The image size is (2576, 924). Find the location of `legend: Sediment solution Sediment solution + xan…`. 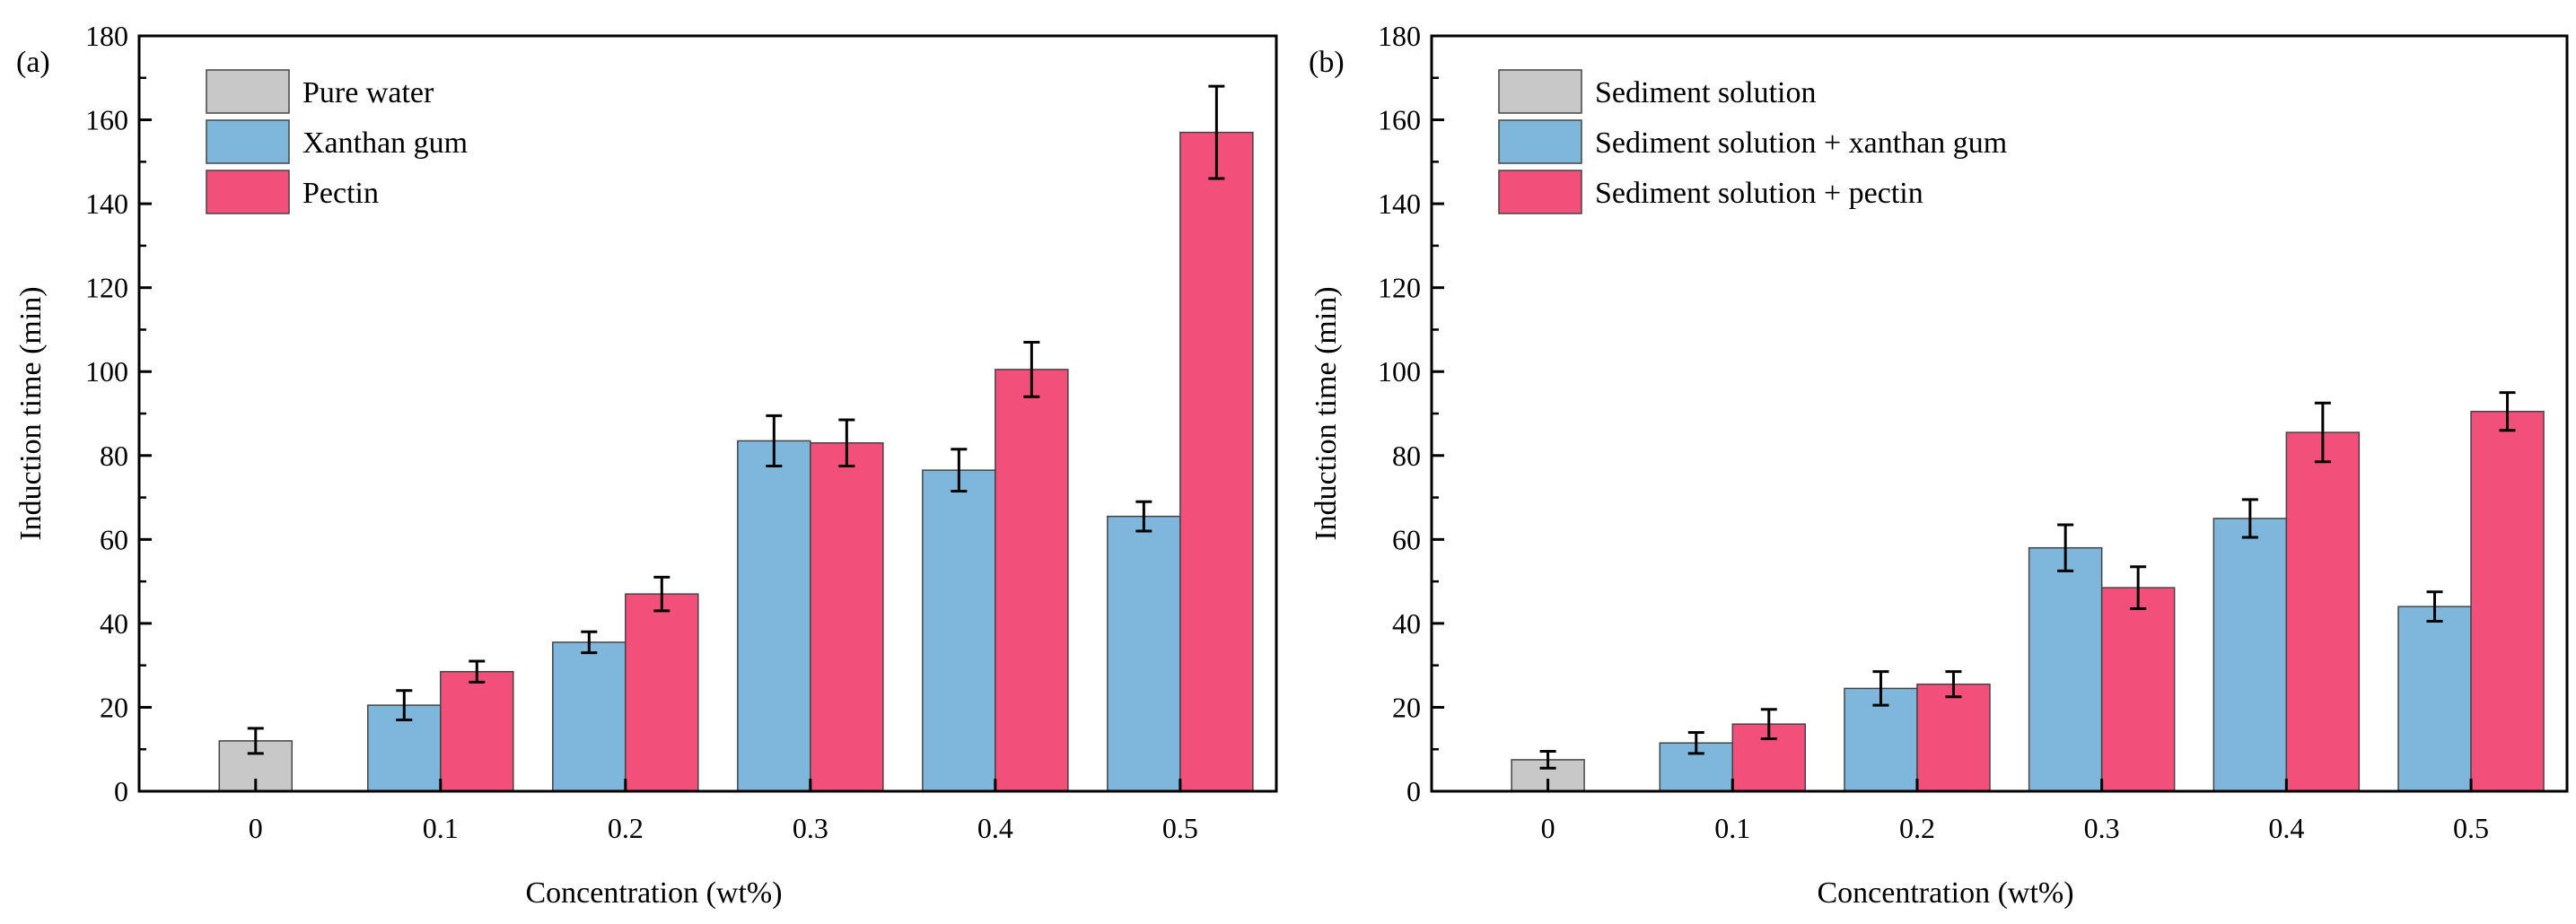

legend: Sediment solution Sediment solution + xan… is located at coordinates (1752, 141).